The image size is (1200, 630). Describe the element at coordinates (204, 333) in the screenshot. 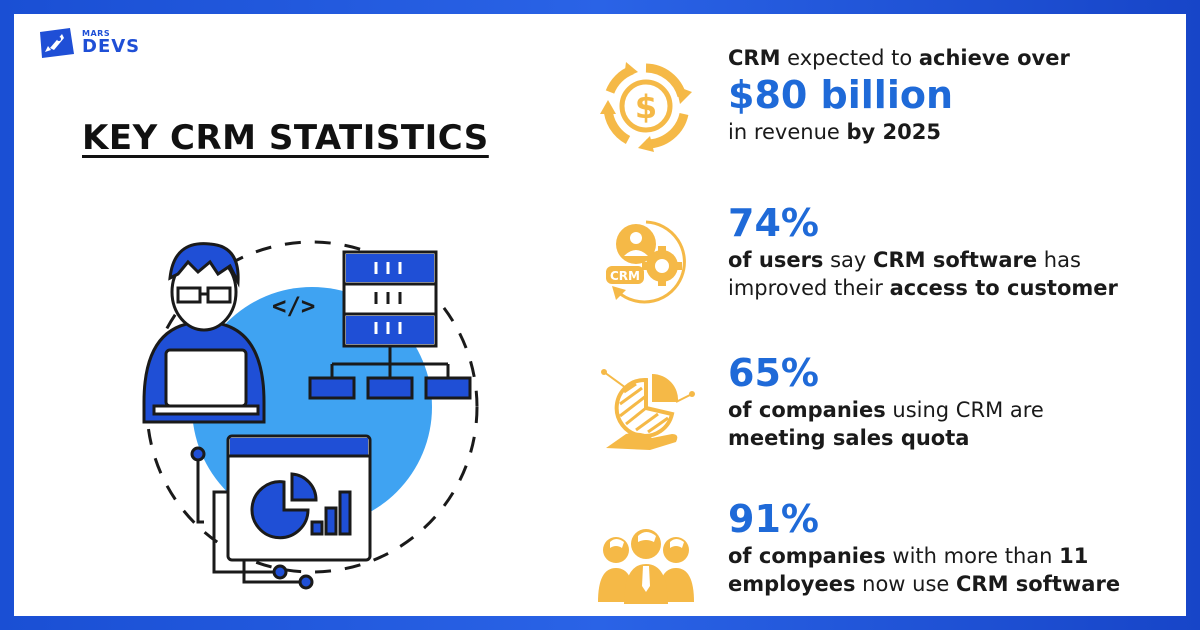

I see `developer-figure` at that location.